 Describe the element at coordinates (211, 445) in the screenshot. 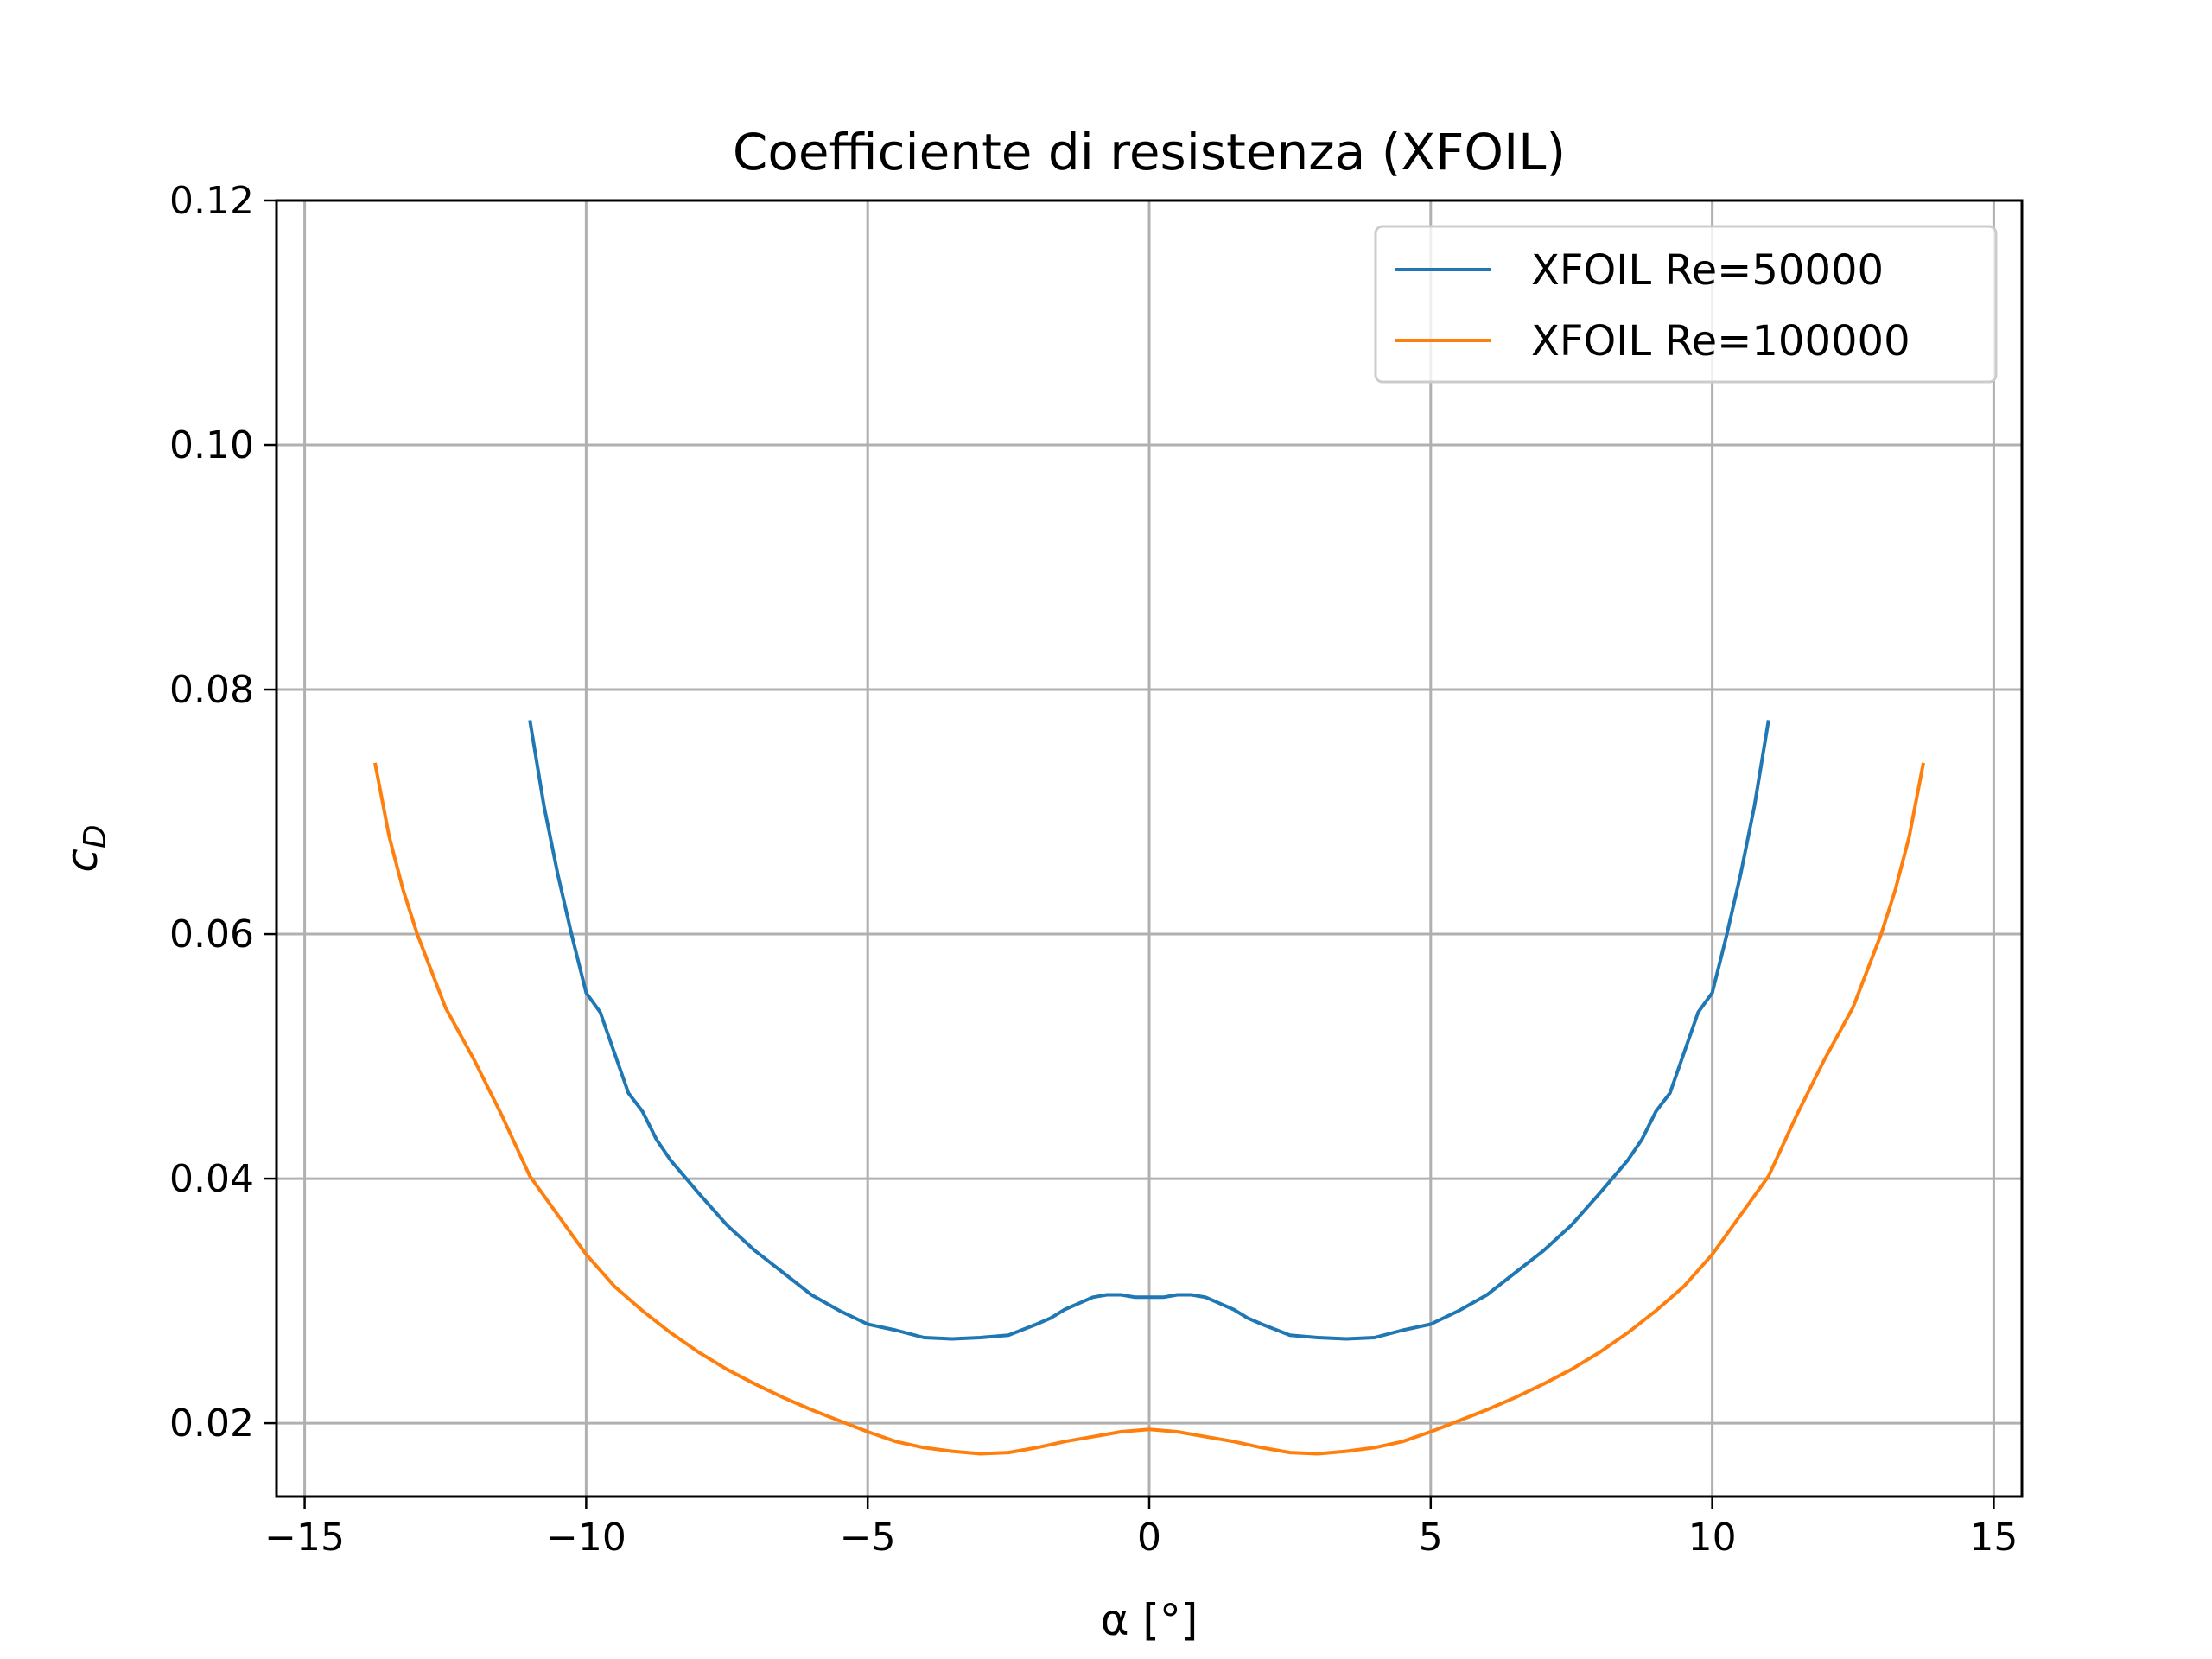

I see `y-tick-label: 0.10` at that location.